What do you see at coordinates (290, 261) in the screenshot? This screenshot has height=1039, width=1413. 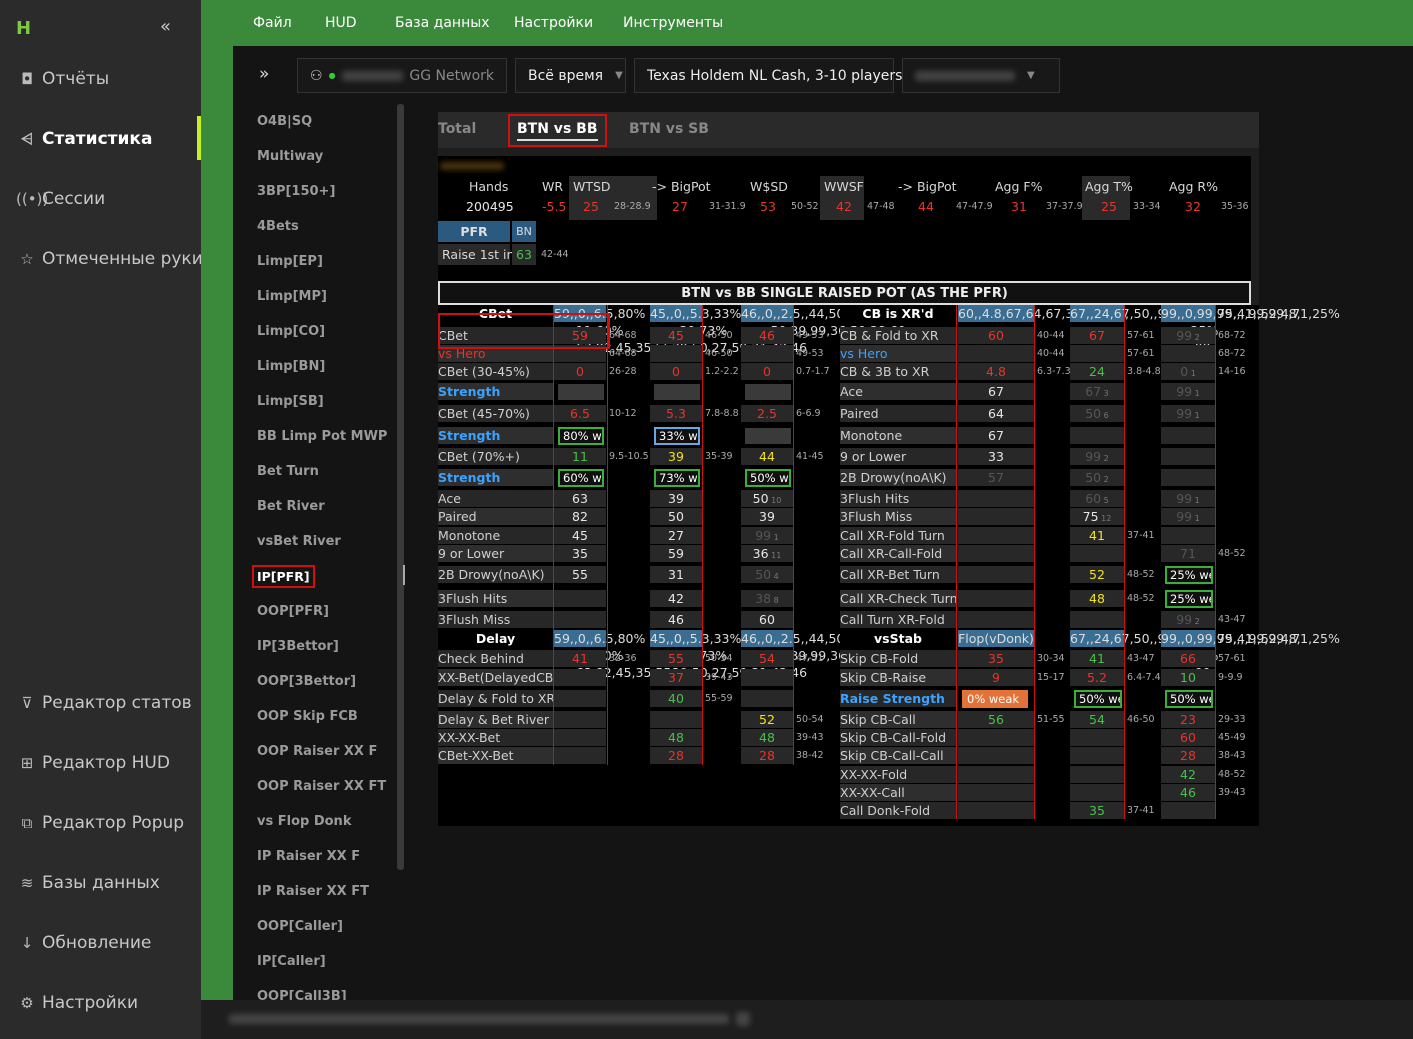 I see `stat-list-item: Limp[EP]` at bounding box center [290, 261].